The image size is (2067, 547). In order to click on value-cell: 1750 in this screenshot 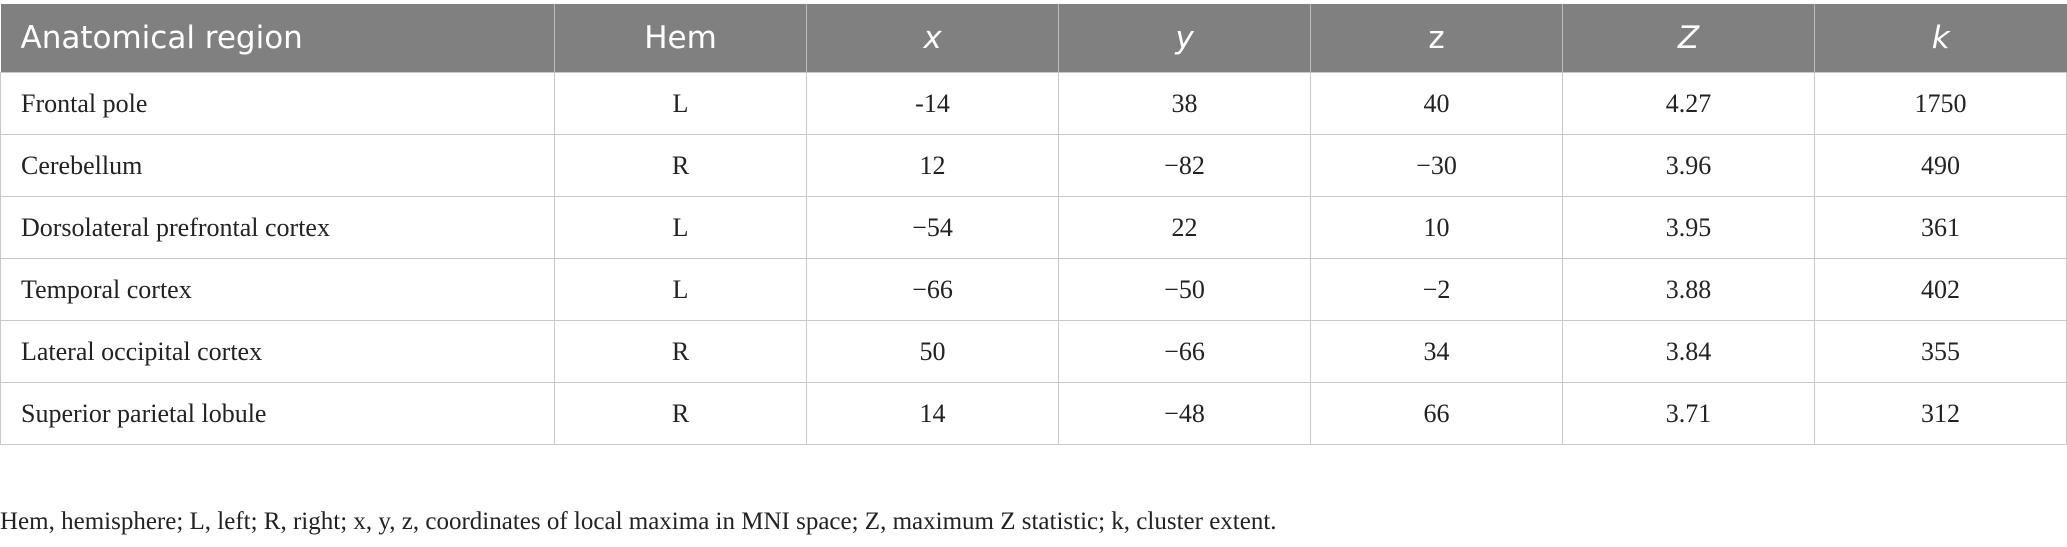, I will do `click(1940, 103)`.